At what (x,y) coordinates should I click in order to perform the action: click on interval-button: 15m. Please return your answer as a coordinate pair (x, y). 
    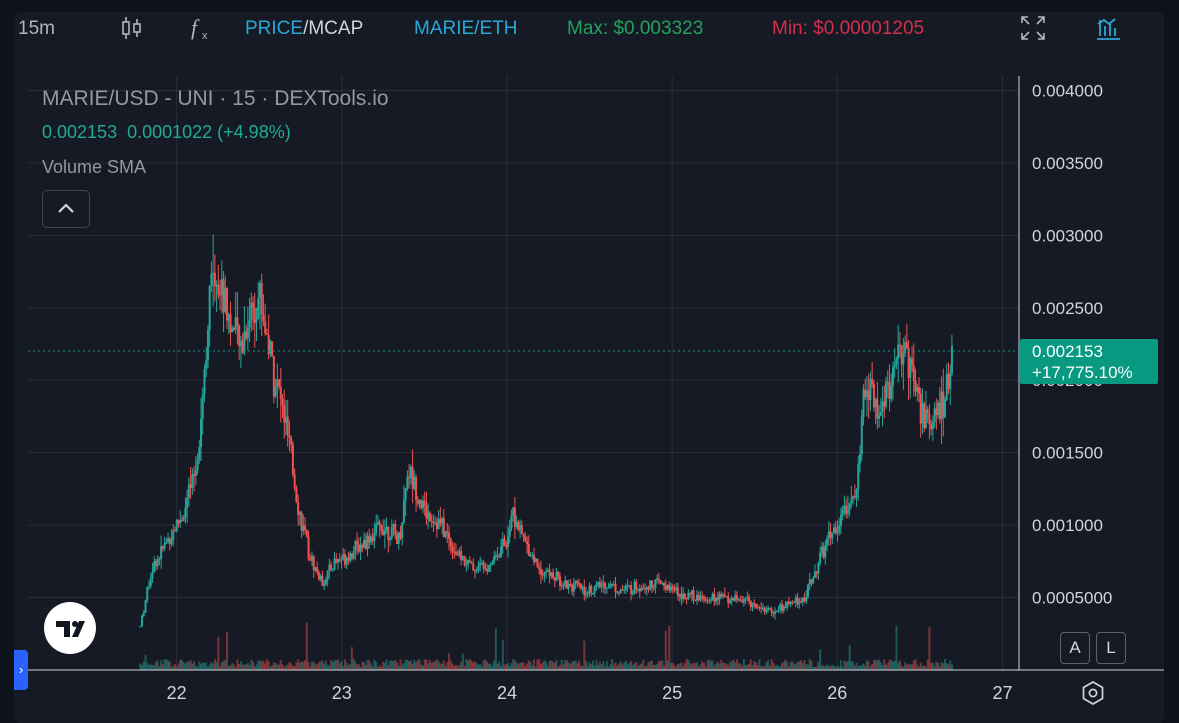
    Looking at the image, I should click on (36, 28).